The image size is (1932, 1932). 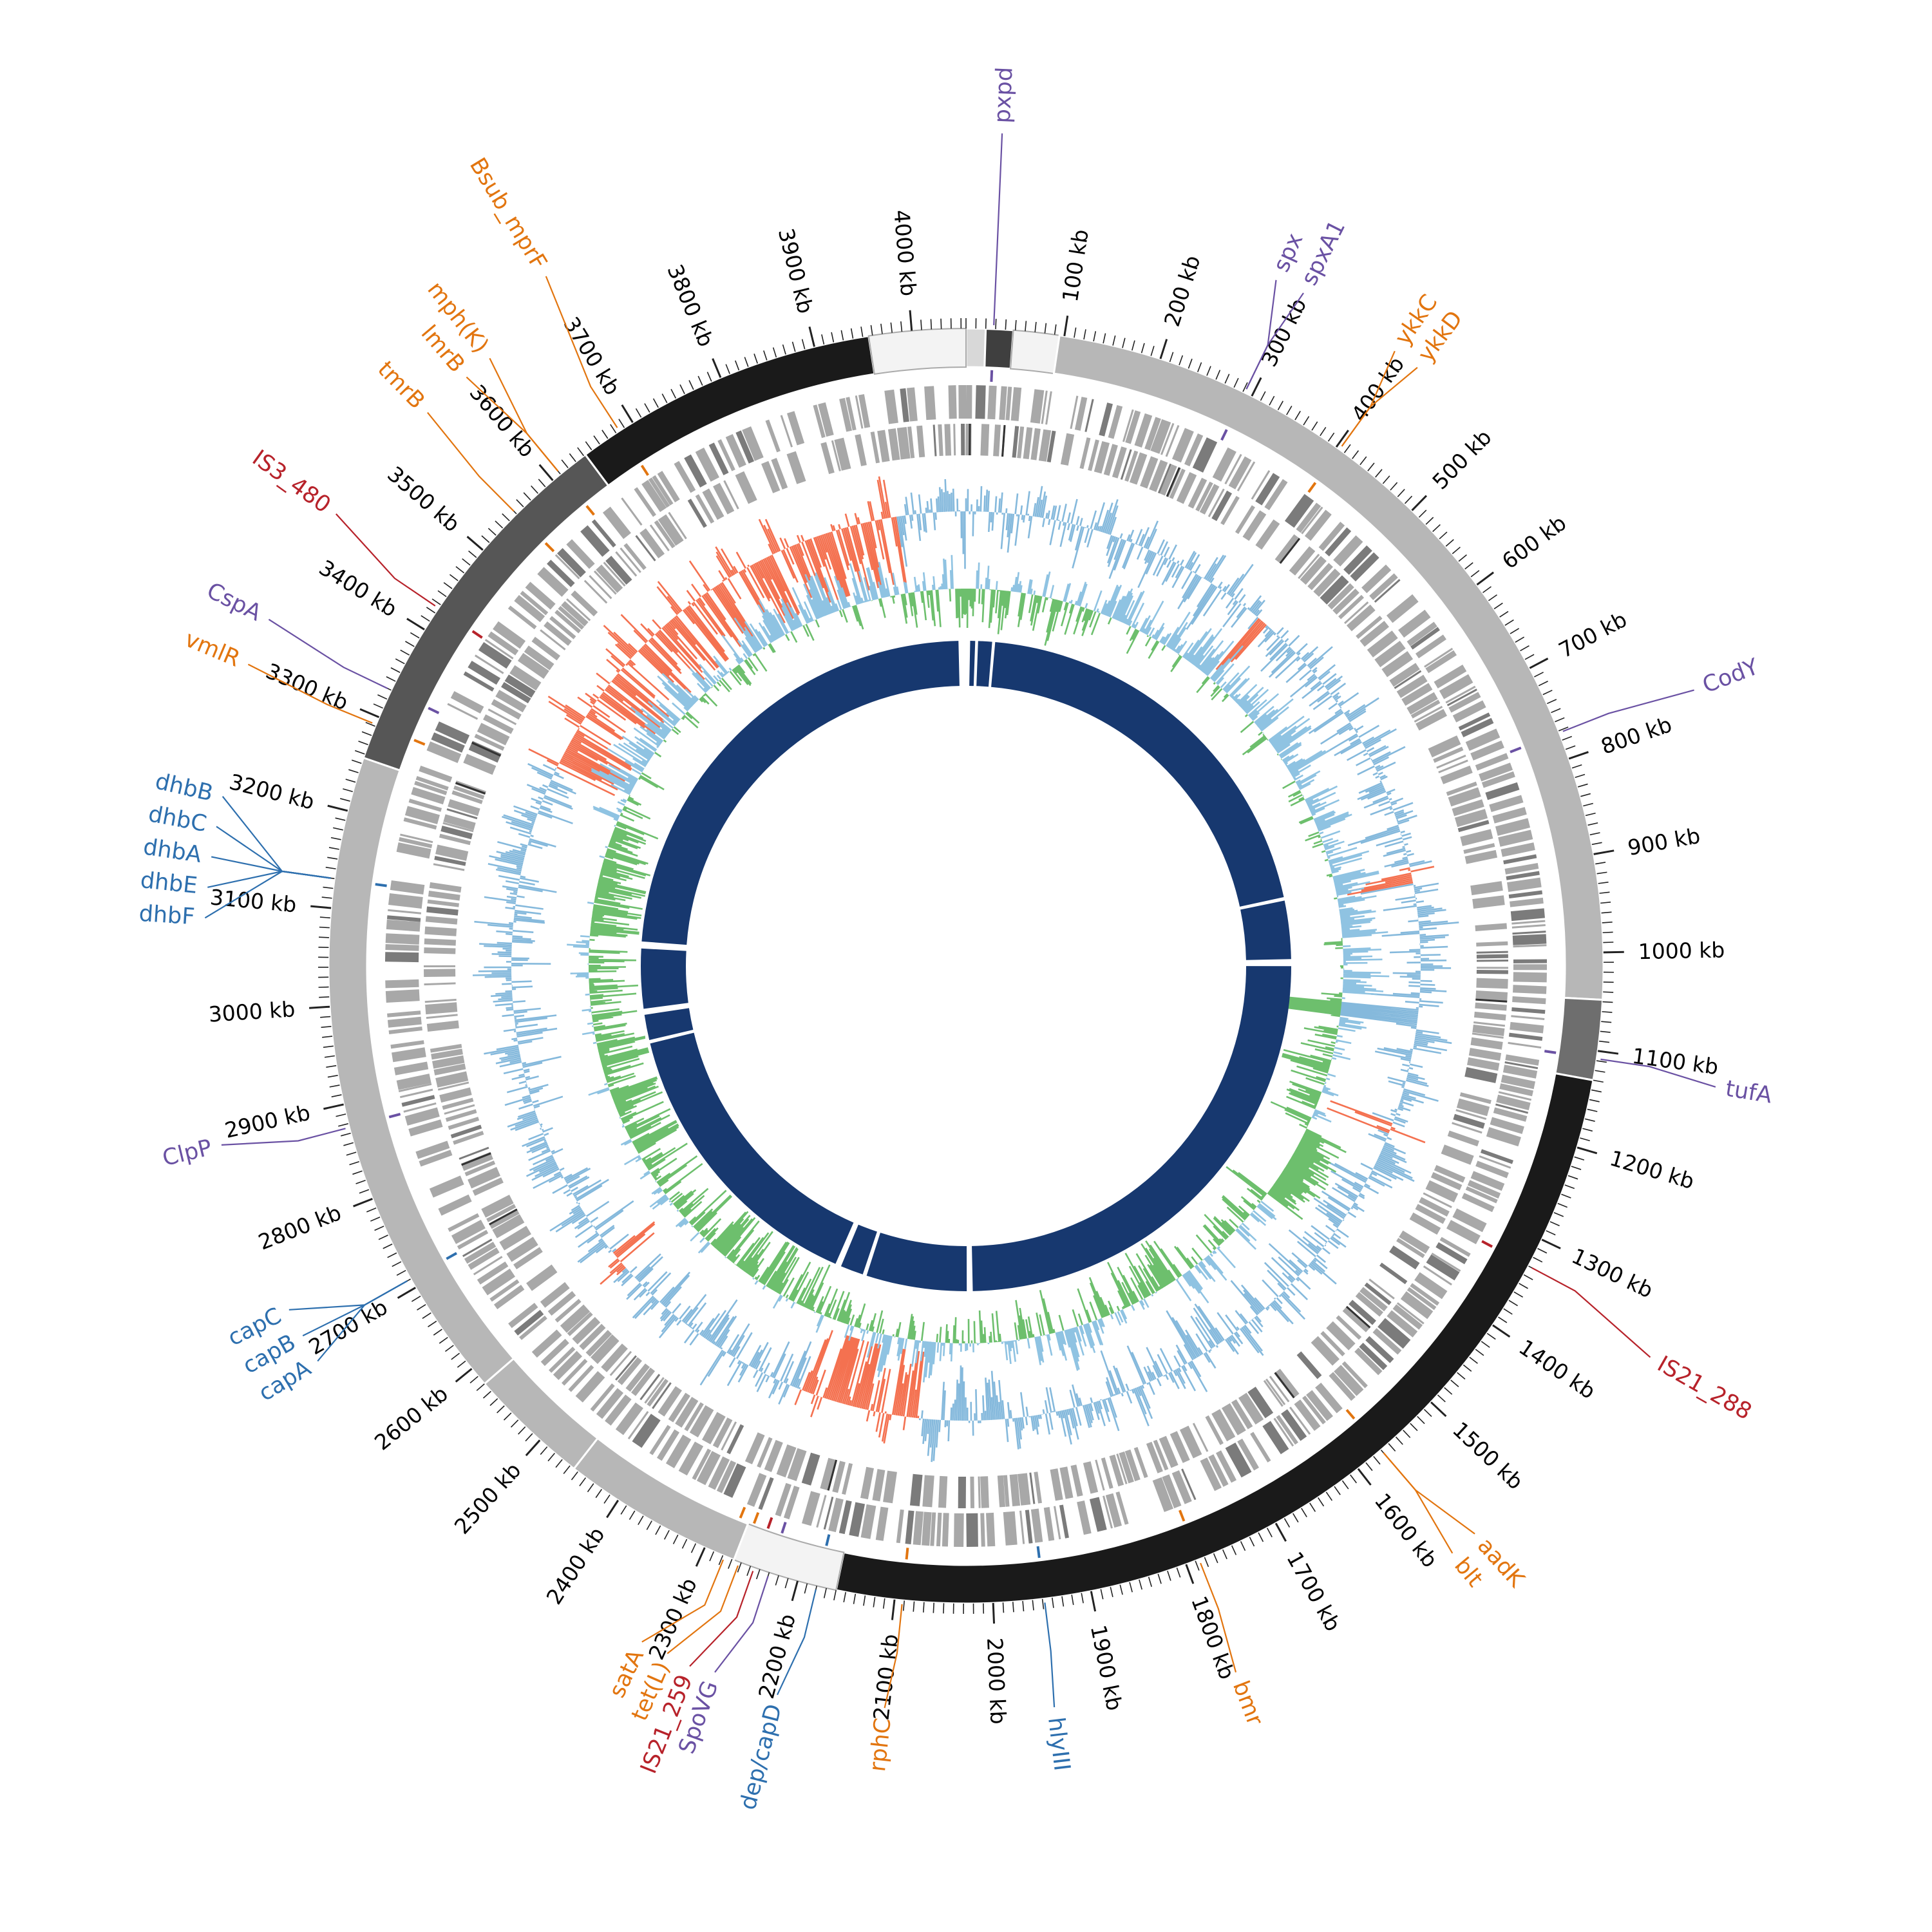 What do you see at coordinates (1213, 1638) in the screenshot?
I see `tick-label: 1800 kb` at bounding box center [1213, 1638].